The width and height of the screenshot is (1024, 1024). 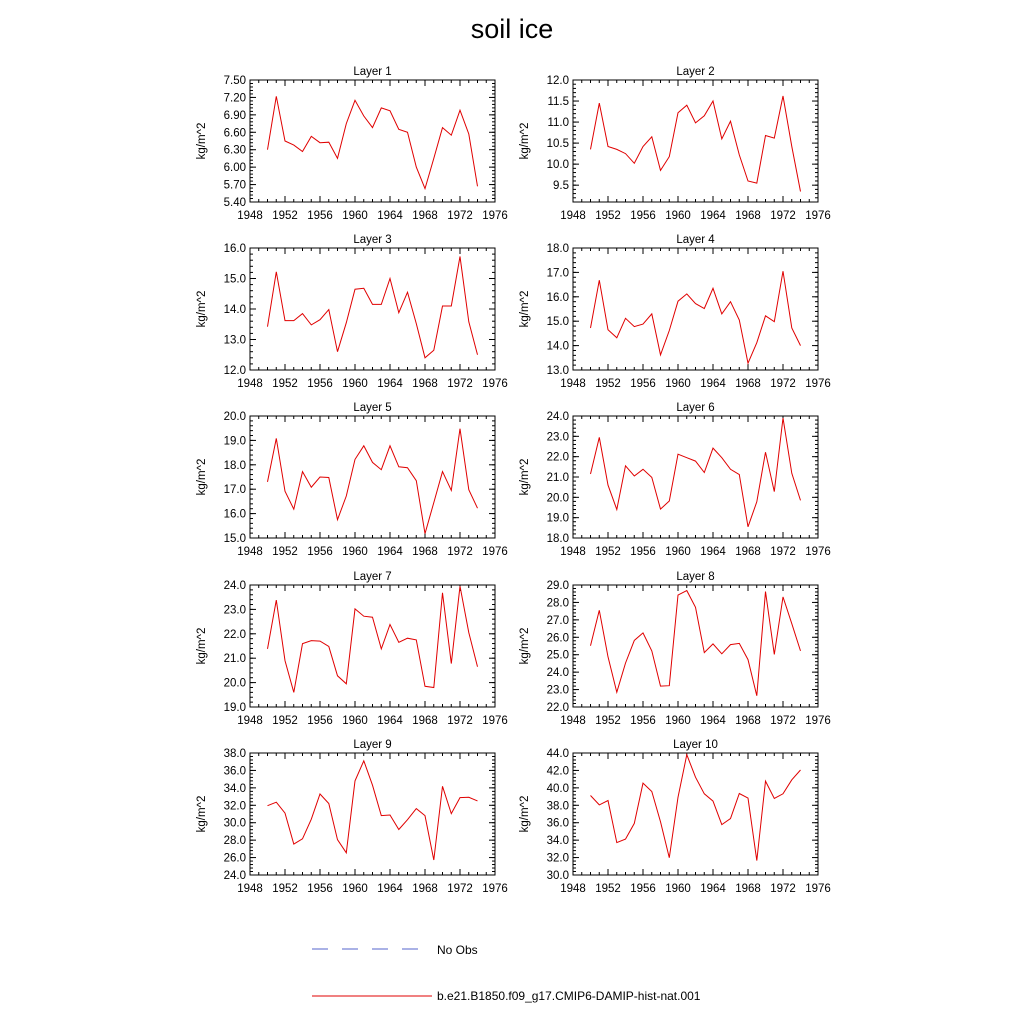 What do you see at coordinates (235, 610) in the screenshot?
I see `y-tick-label: 23.0` at bounding box center [235, 610].